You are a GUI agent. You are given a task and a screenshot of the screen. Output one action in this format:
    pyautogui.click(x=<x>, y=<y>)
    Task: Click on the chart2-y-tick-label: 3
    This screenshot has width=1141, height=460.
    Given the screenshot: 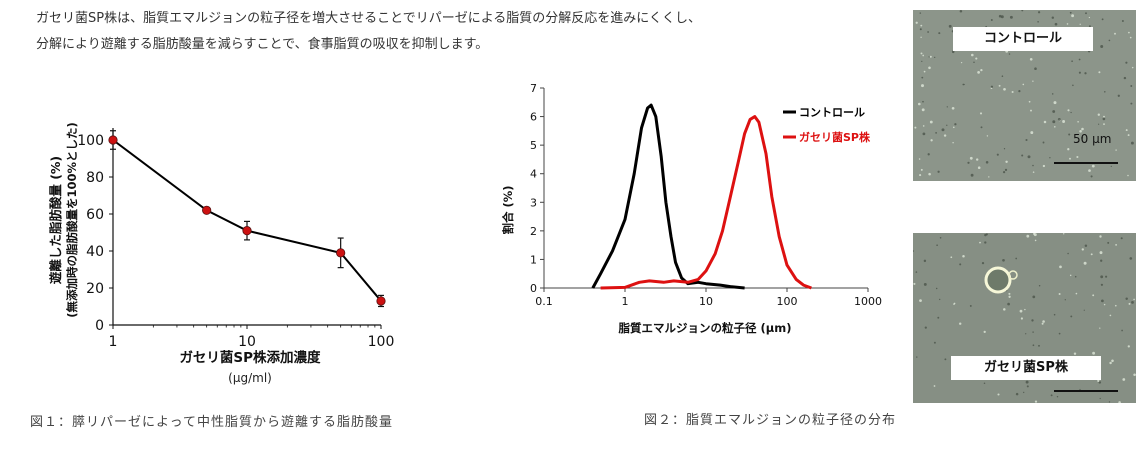 What is the action you would take?
    pyautogui.click(x=533, y=202)
    